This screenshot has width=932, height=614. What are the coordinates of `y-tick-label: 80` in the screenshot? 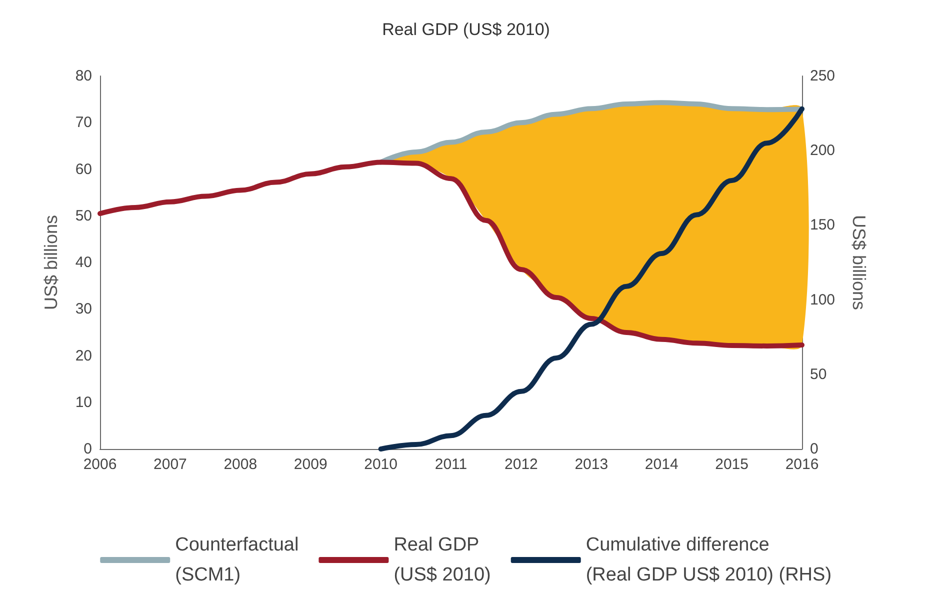 It's located at (83, 76).